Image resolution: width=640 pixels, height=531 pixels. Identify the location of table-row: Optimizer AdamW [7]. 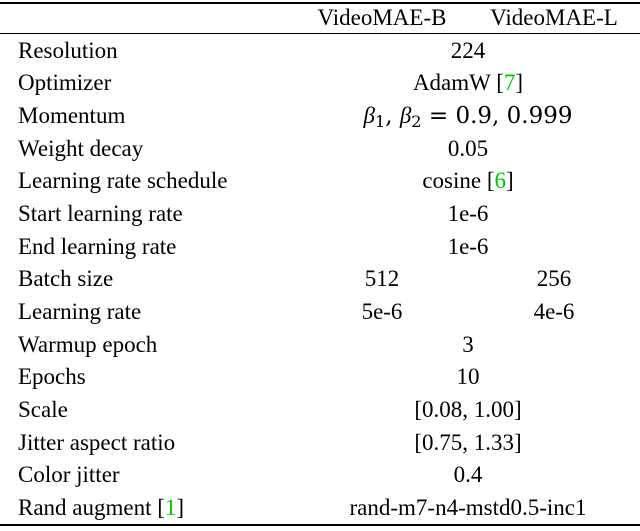
(320, 83).